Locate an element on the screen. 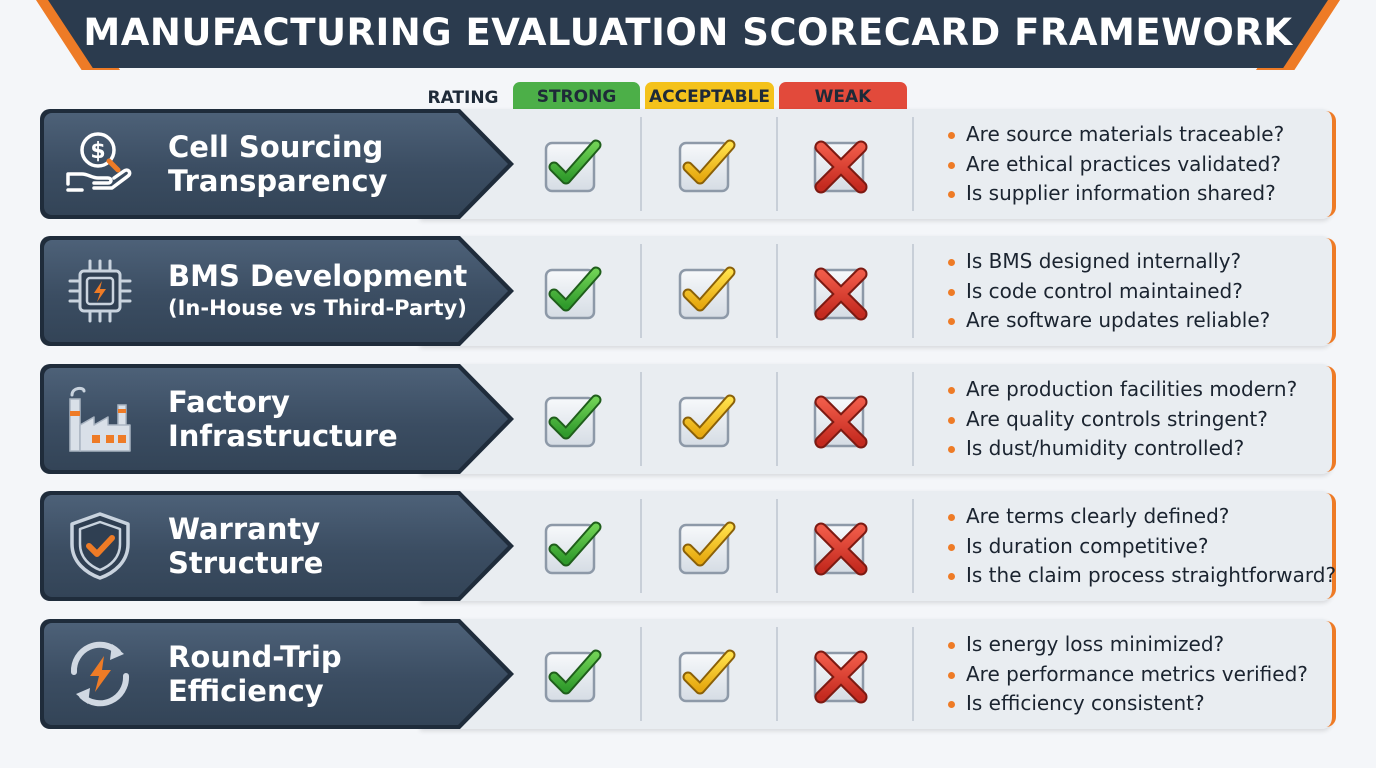 This screenshot has height=768, width=1376. question-item: Is the claim process straightforward? is located at coordinates (1139, 576).